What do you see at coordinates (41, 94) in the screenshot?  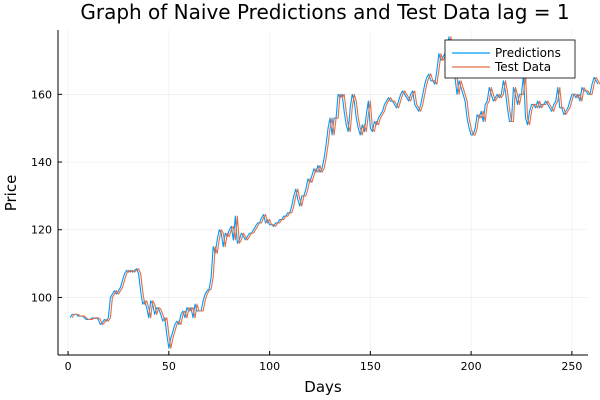 I see `y-tick-label: 160` at bounding box center [41, 94].